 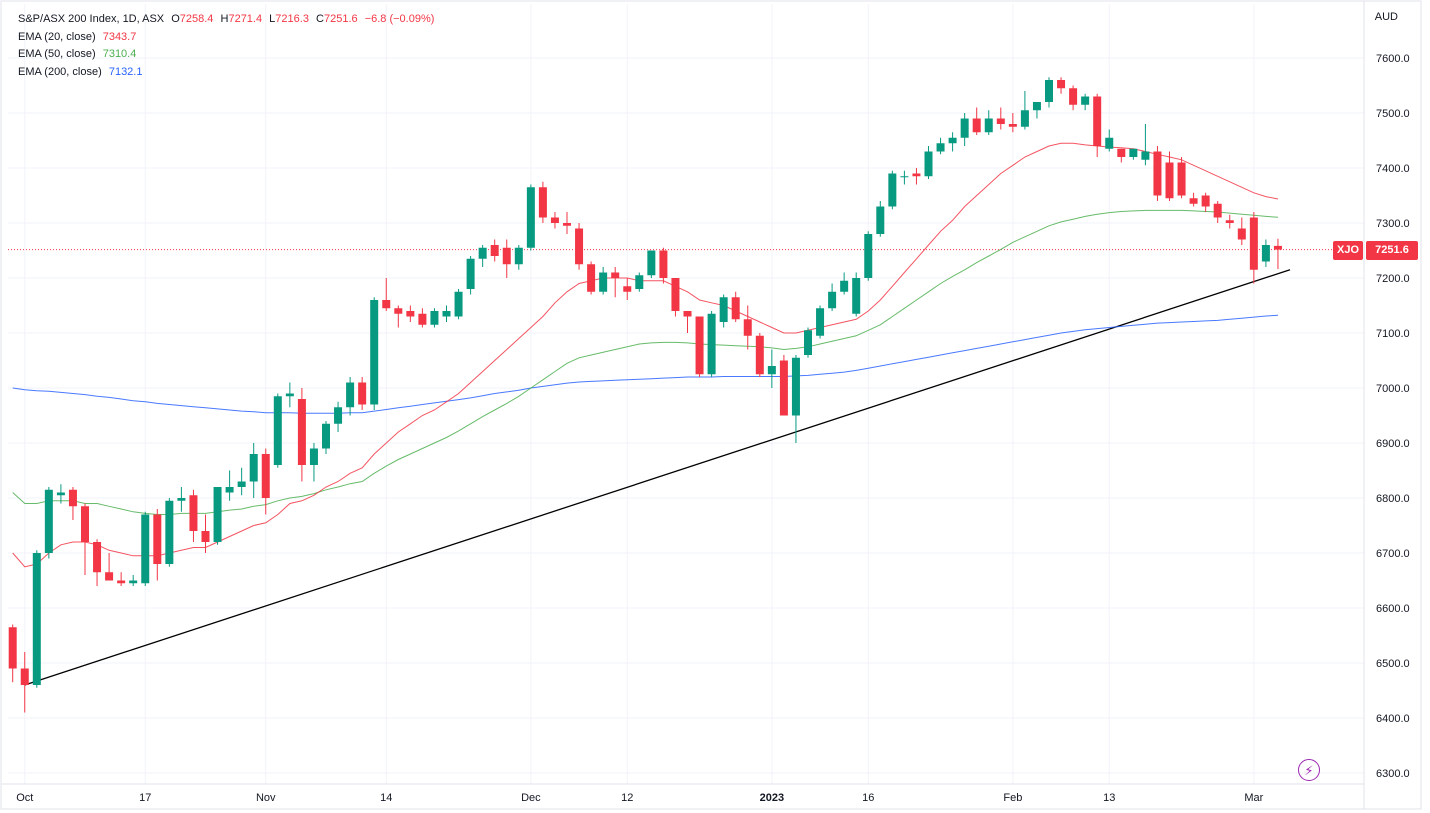 I want to click on x-axis-tick-label: Dec, so click(x=531, y=798).